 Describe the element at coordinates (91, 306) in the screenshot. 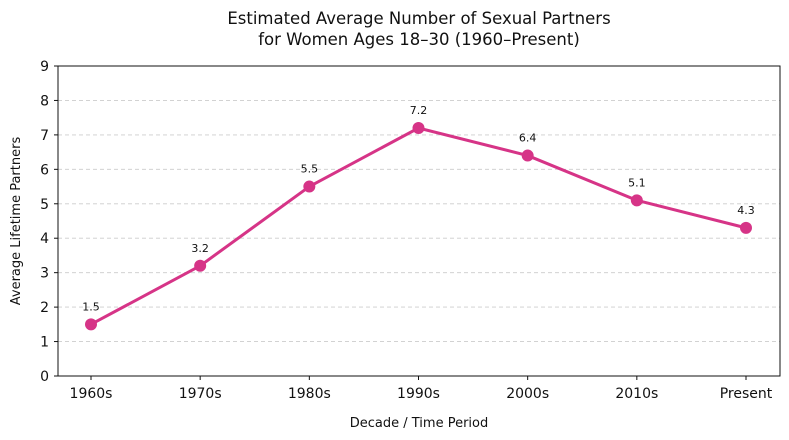

I see `data-label-1960s: 1.5` at that location.